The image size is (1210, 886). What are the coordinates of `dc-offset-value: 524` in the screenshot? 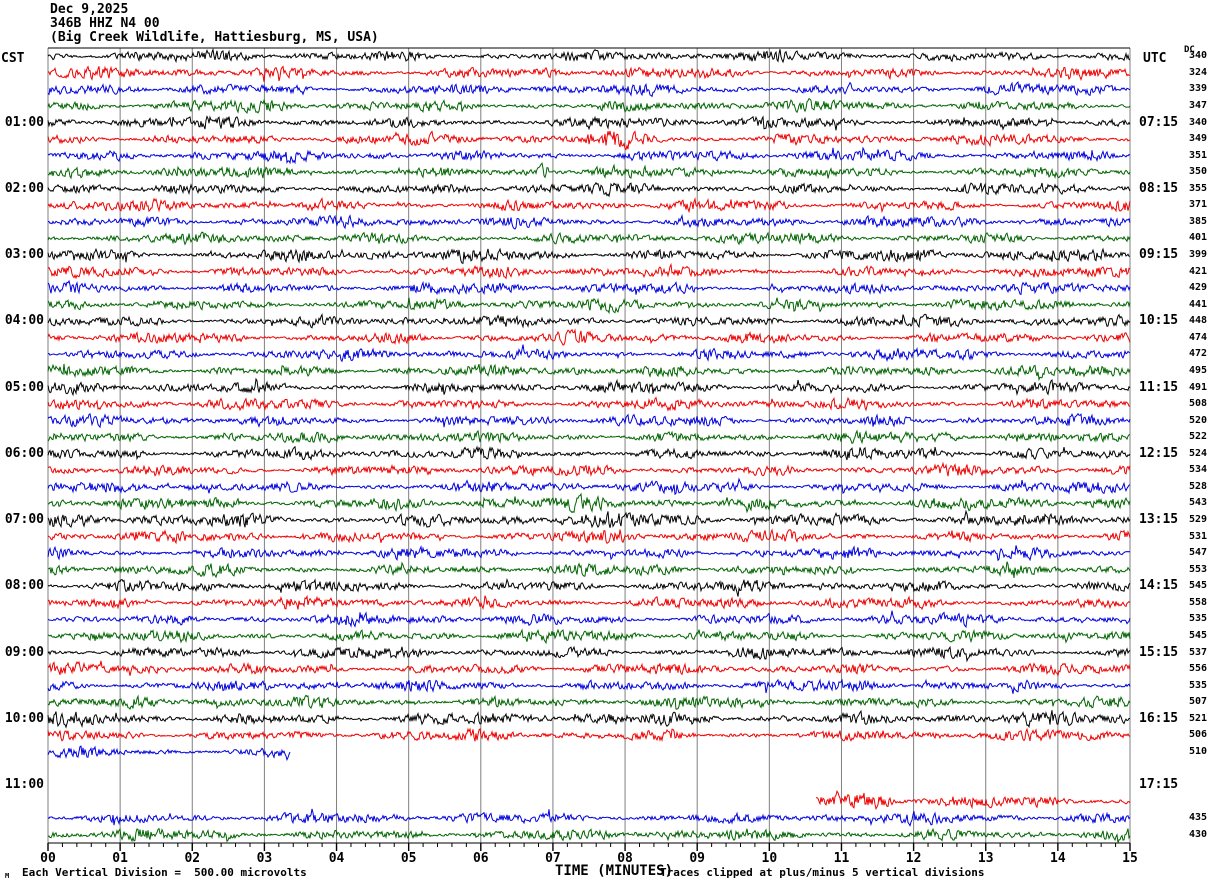 It's located at (1197, 453).